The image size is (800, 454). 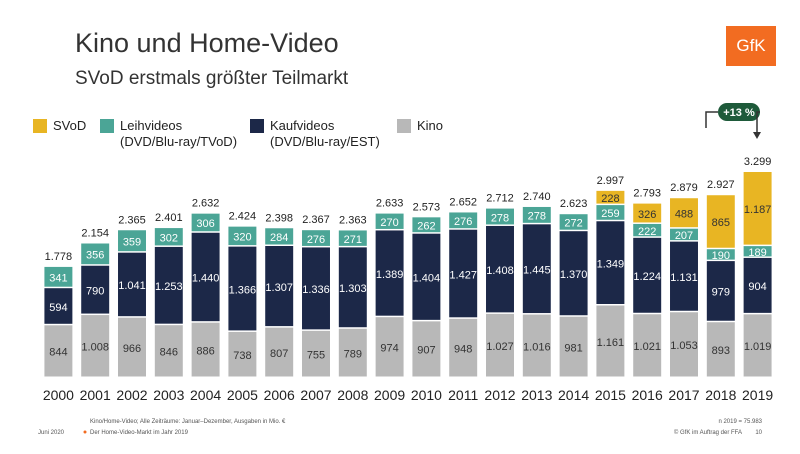 I want to click on value-label: 271, so click(x=353, y=240).